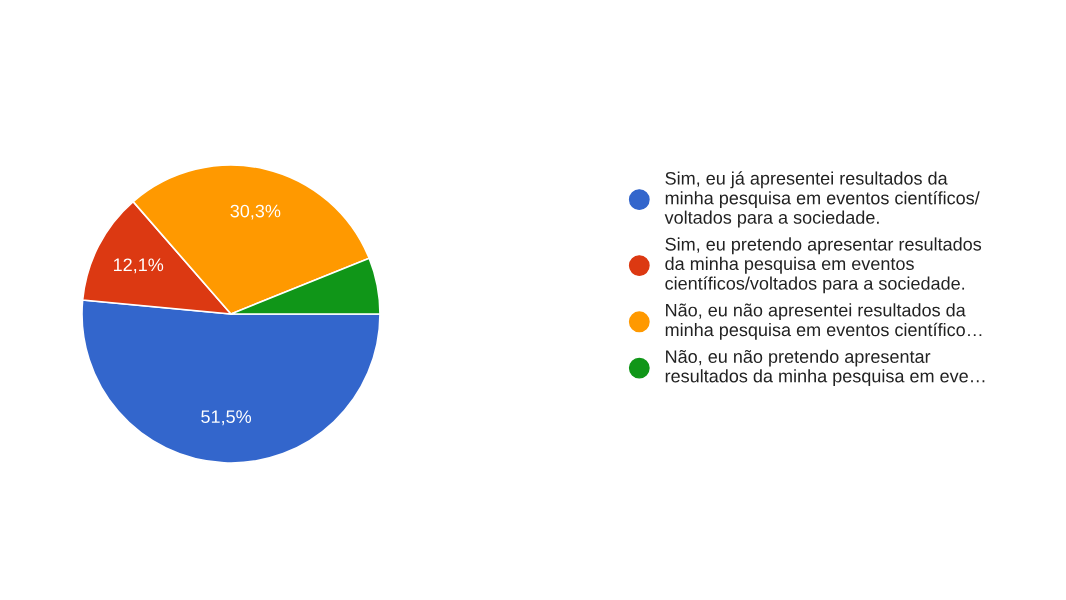 The height and width of the screenshot is (600, 1066). What do you see at coordinates (823, 265) in the screenshot?
I see `legend-label: Sim, eu pretendo apresentar resultados da minha pesquisa em eventos científicos/voltados para a sociedade.` at bounding box center [823, 265].